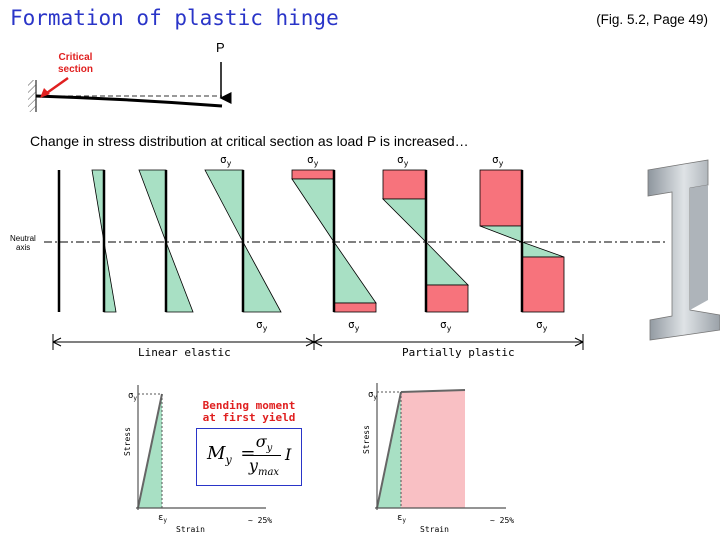 The height and width of the screenshot is (540, 720). I want to click on graph-1: σy εy Strain ~ 25% Stress, so click(197, 459).